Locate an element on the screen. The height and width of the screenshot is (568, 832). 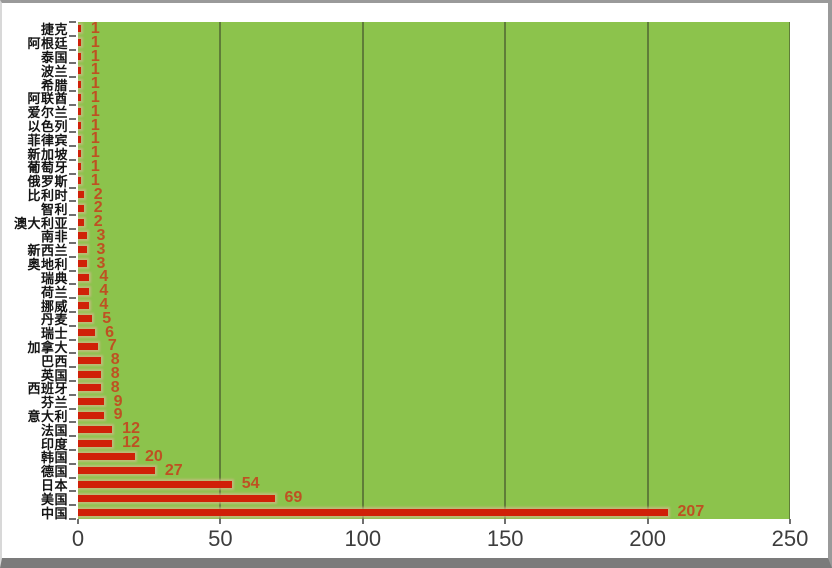
category-label: 奥地利 is located at coordinates (47, 265).